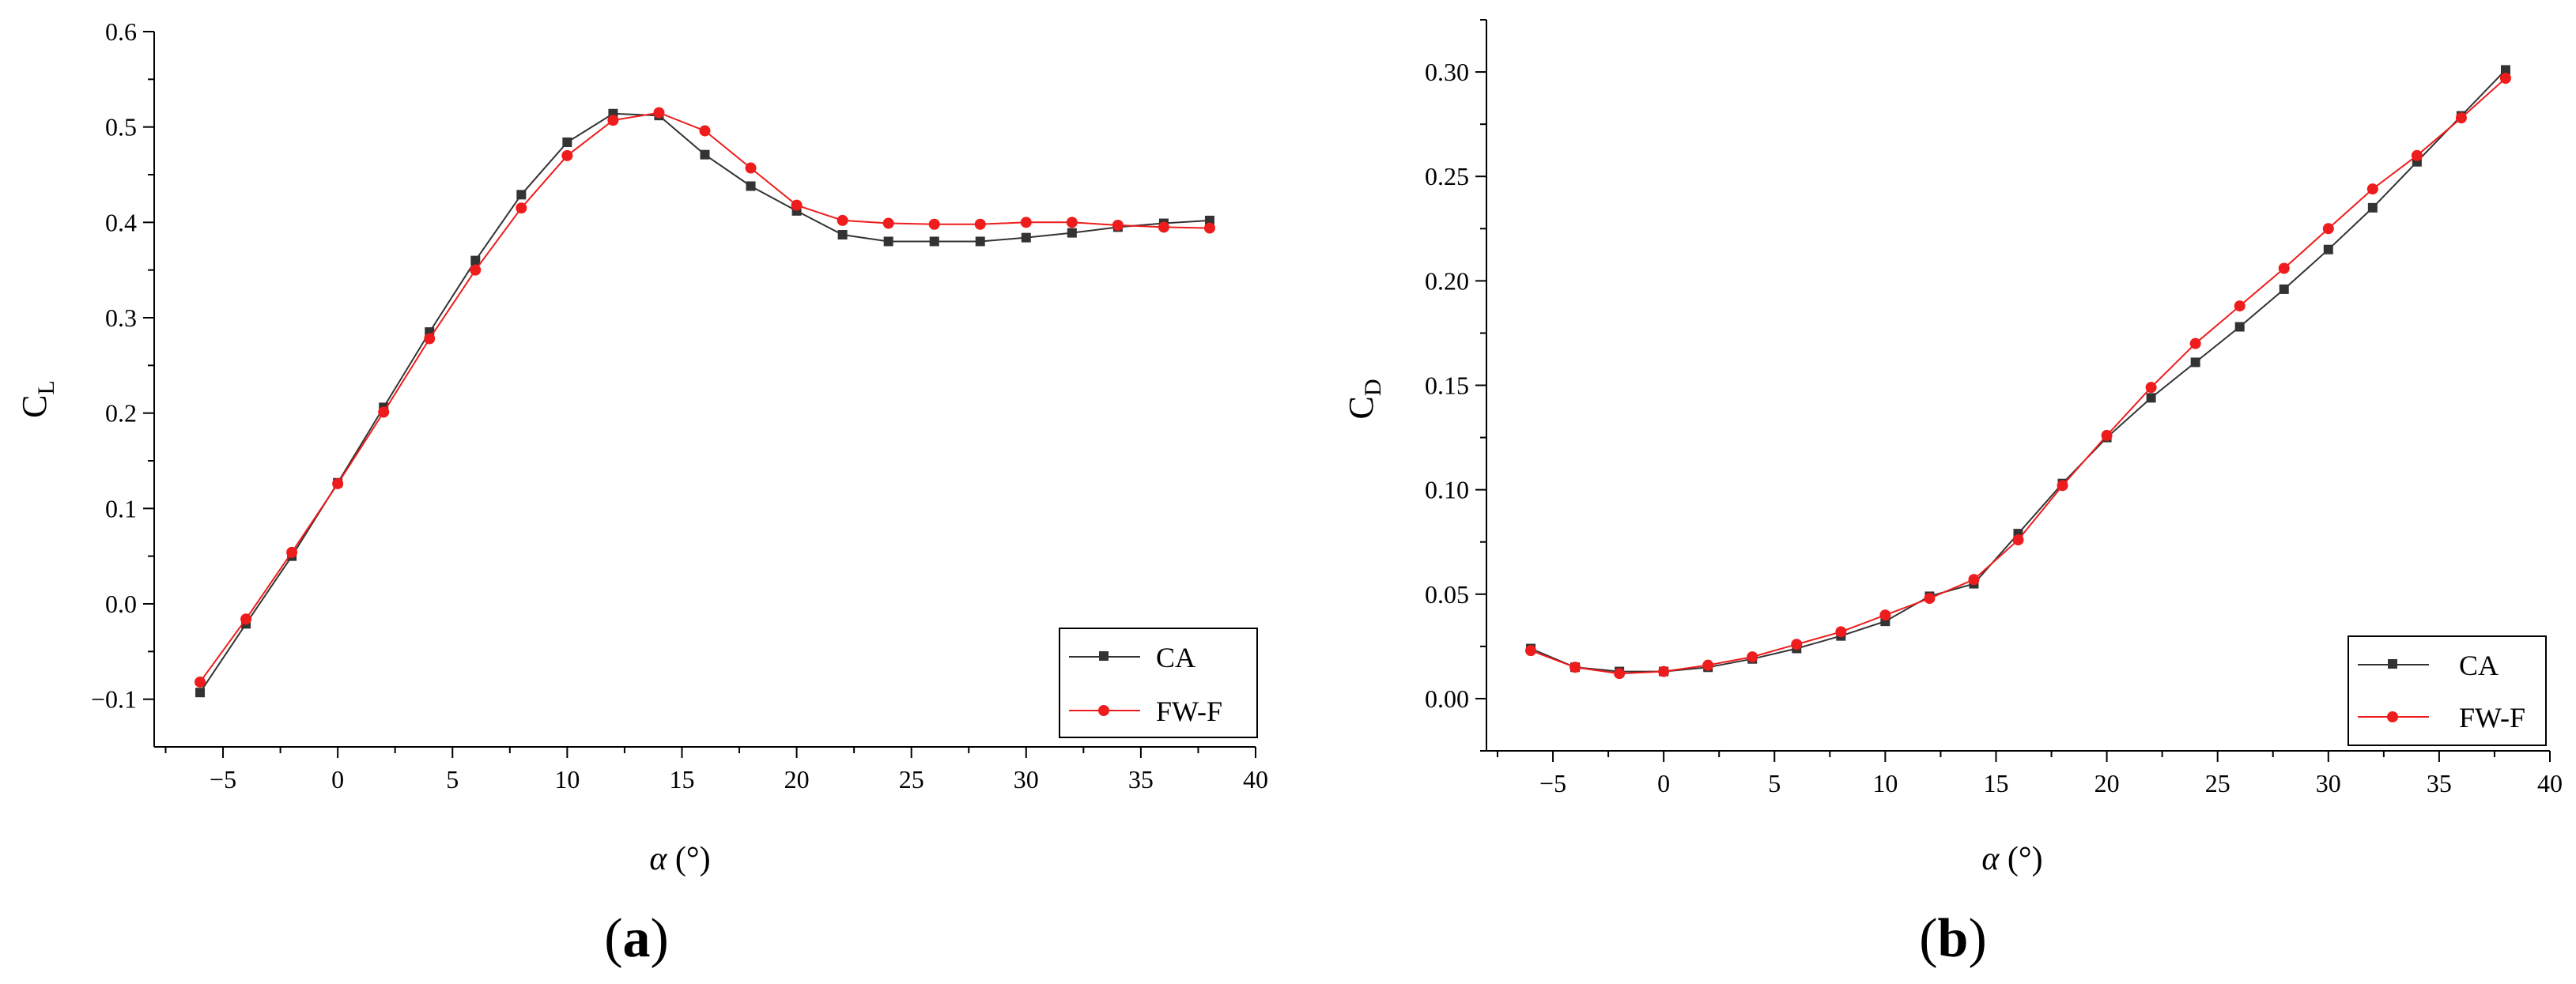  I want to click on x-tick-label: 35, so click(1141, 779).